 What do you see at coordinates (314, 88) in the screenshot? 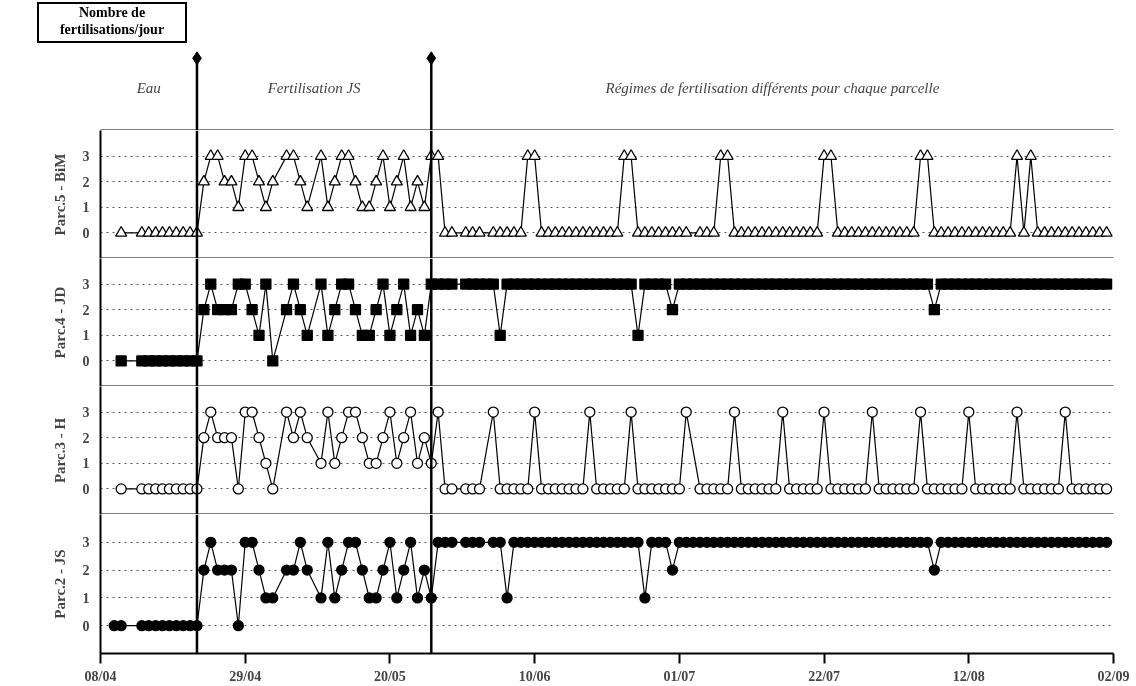
I see `text: Fertilisation JS` at bounding box center [314, 88].